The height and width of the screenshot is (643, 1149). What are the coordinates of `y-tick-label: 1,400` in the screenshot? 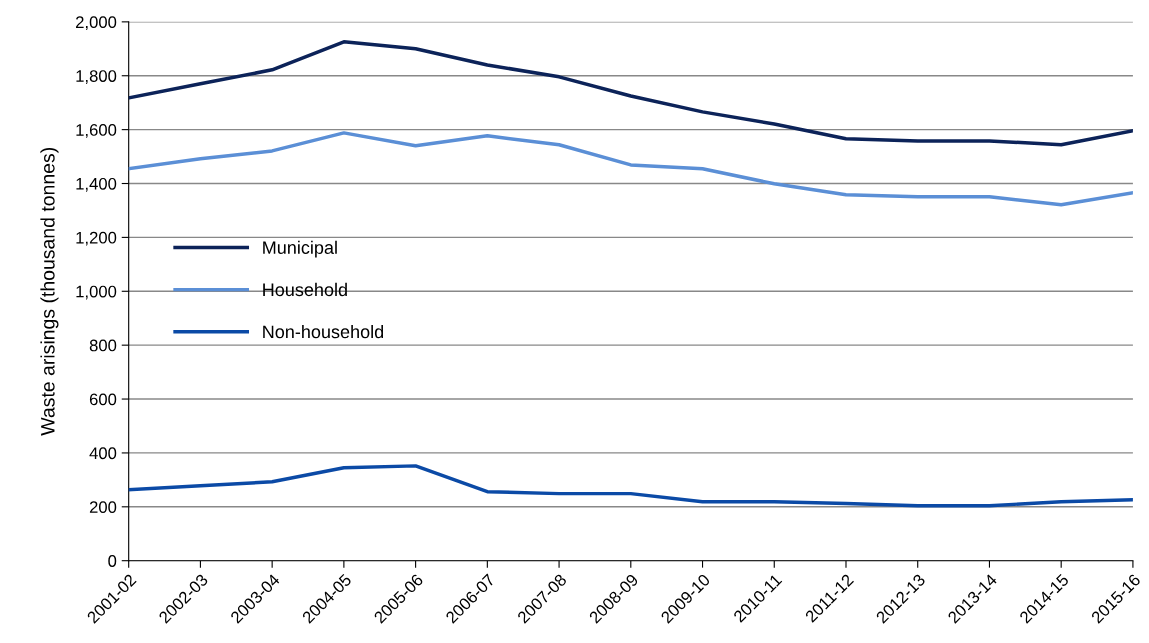 It's located at (96, 184).